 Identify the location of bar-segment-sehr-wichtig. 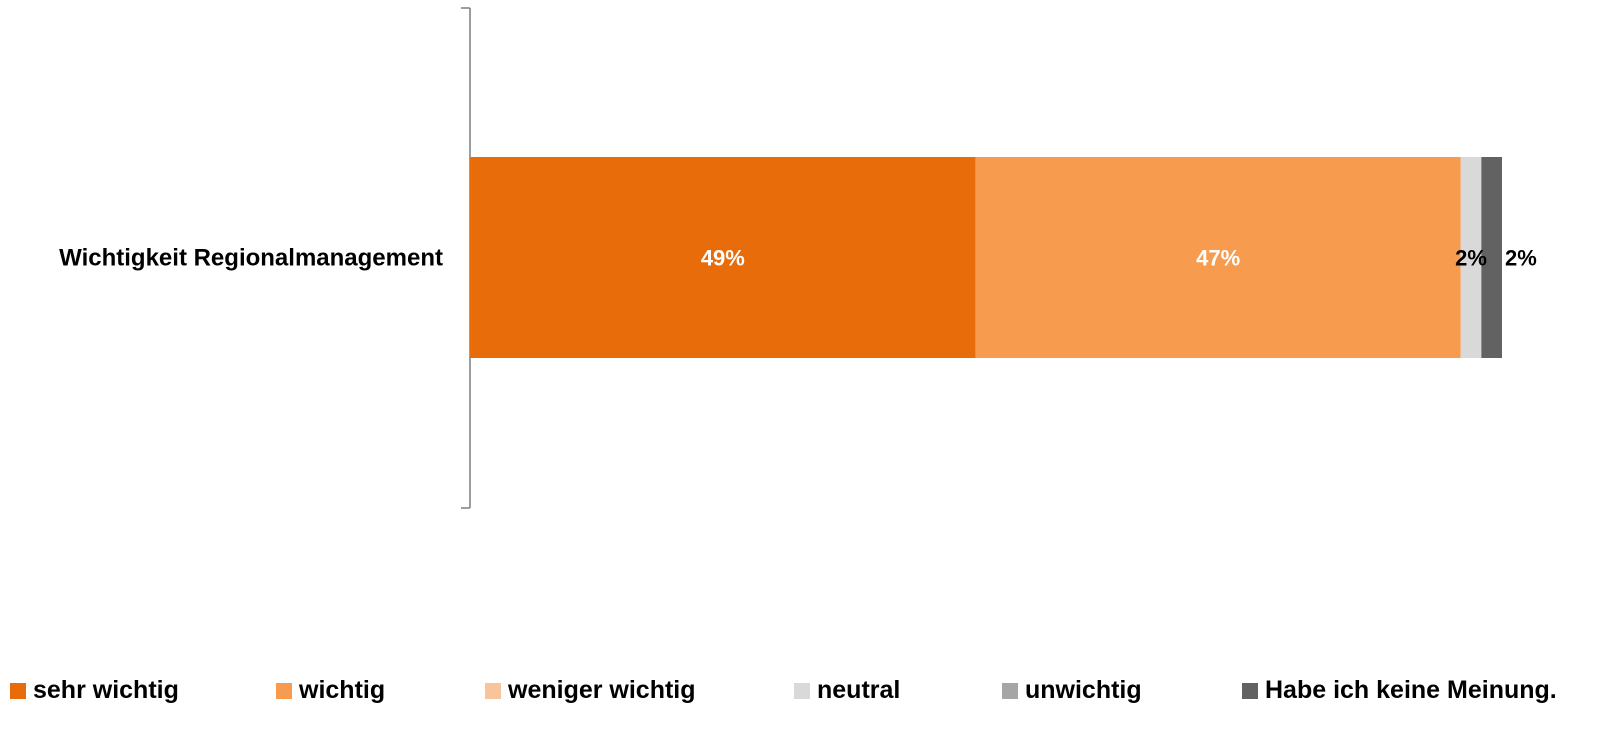
(723, 257).